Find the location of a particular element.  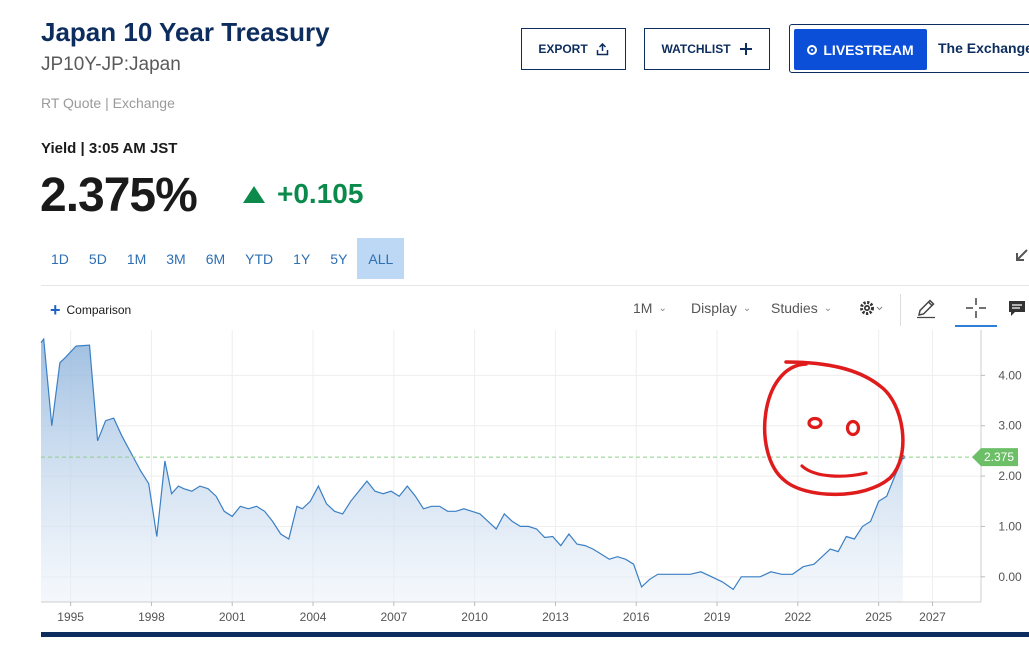

display-label: Display is located at coordinates (714, 308).